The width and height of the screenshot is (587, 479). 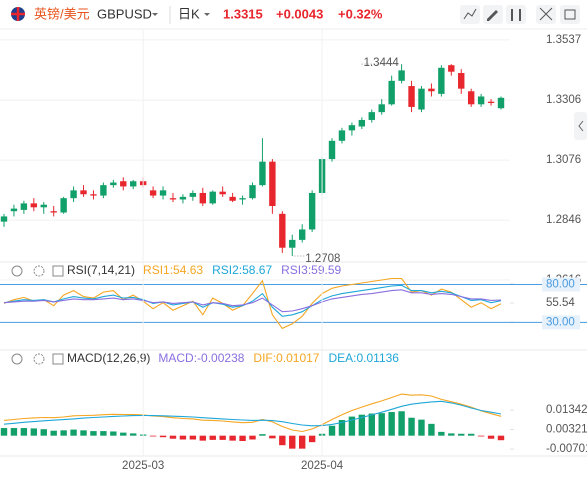 I want to click on period: 日K, so click(x=189, y=13).